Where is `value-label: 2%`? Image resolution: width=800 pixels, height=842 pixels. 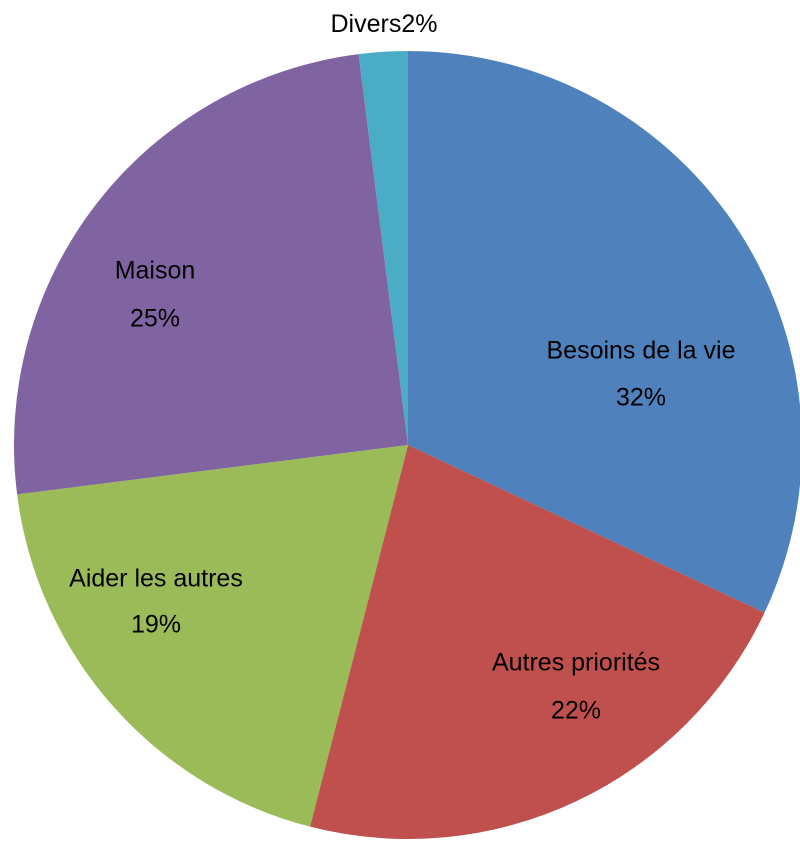 value-label: 2% is located at coordinates (419, 24).